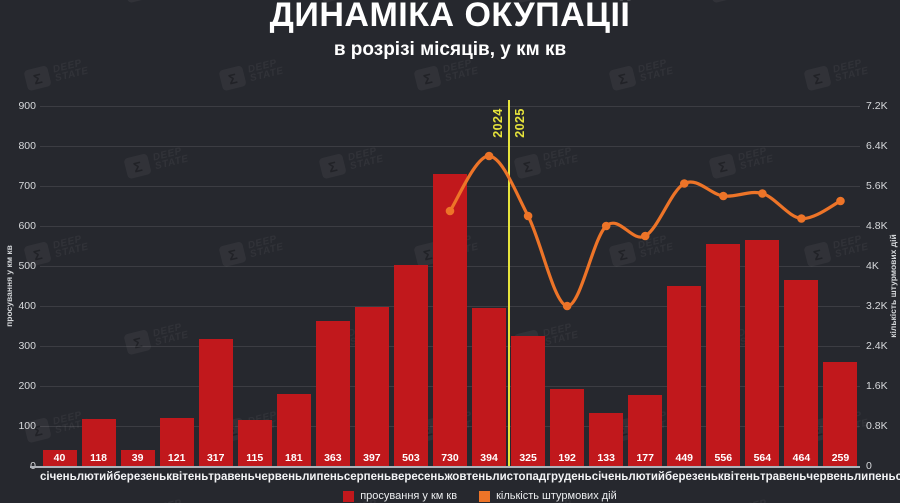 The height and width of the screenshot is (503, 900). I want to click on bar-slot: 564, so click(762, 286).